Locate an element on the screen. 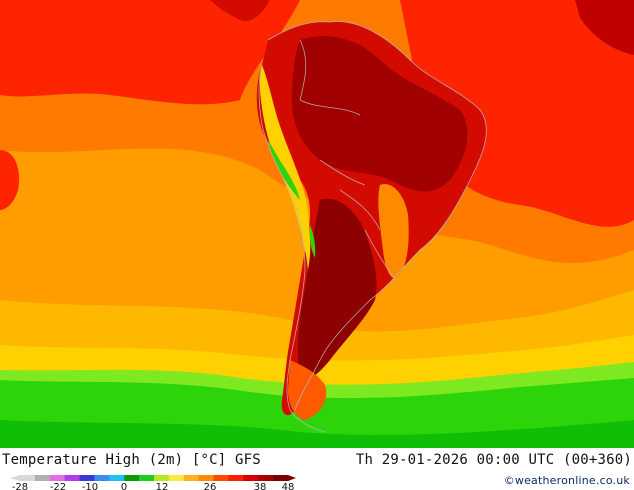 This screenshot has height=490, width=634. temperature-colorbar: -28 -22 -10 0 12 26 38 48 is located at coordinates (153, 482).